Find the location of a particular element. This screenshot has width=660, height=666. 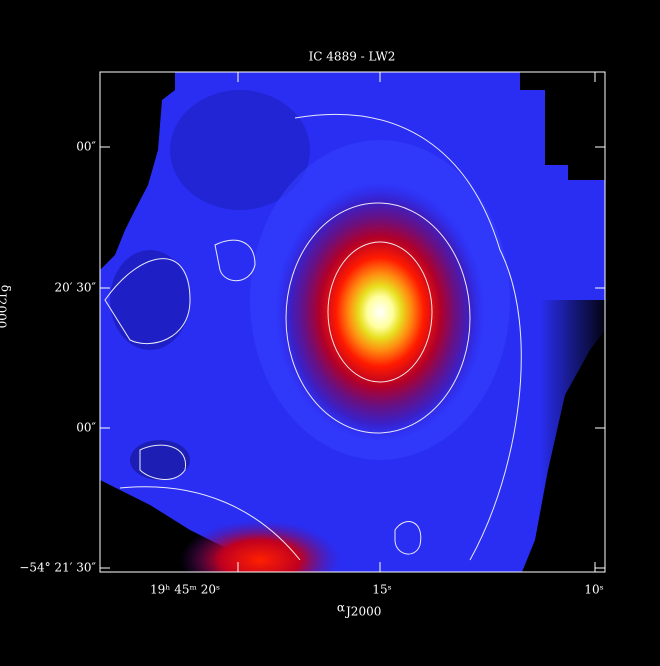

y-axis-label-group: δ J2000 is located at coordinates (6, 307).